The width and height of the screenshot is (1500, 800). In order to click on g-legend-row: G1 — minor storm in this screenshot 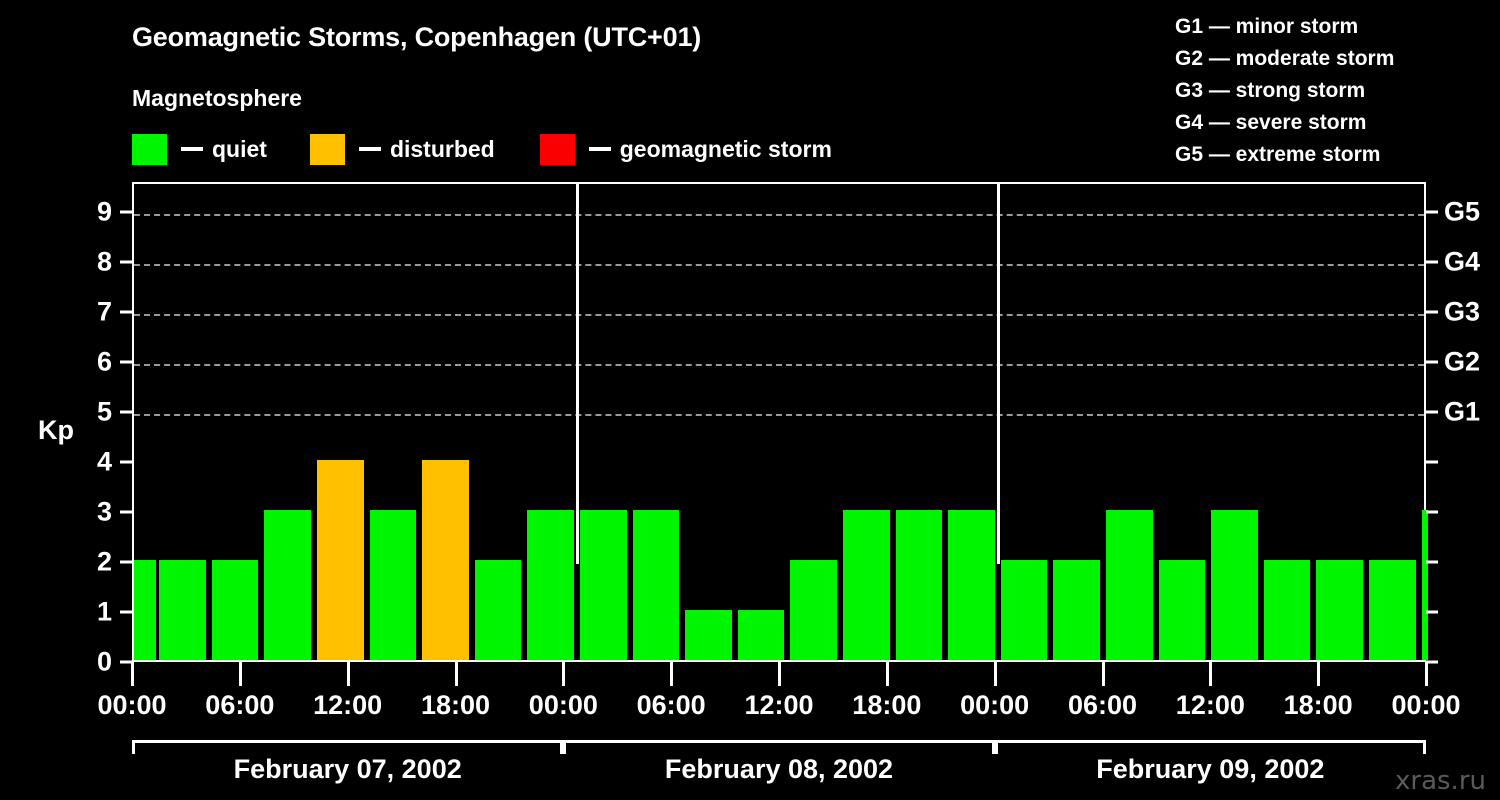, I will do `click(1267, 26)`.